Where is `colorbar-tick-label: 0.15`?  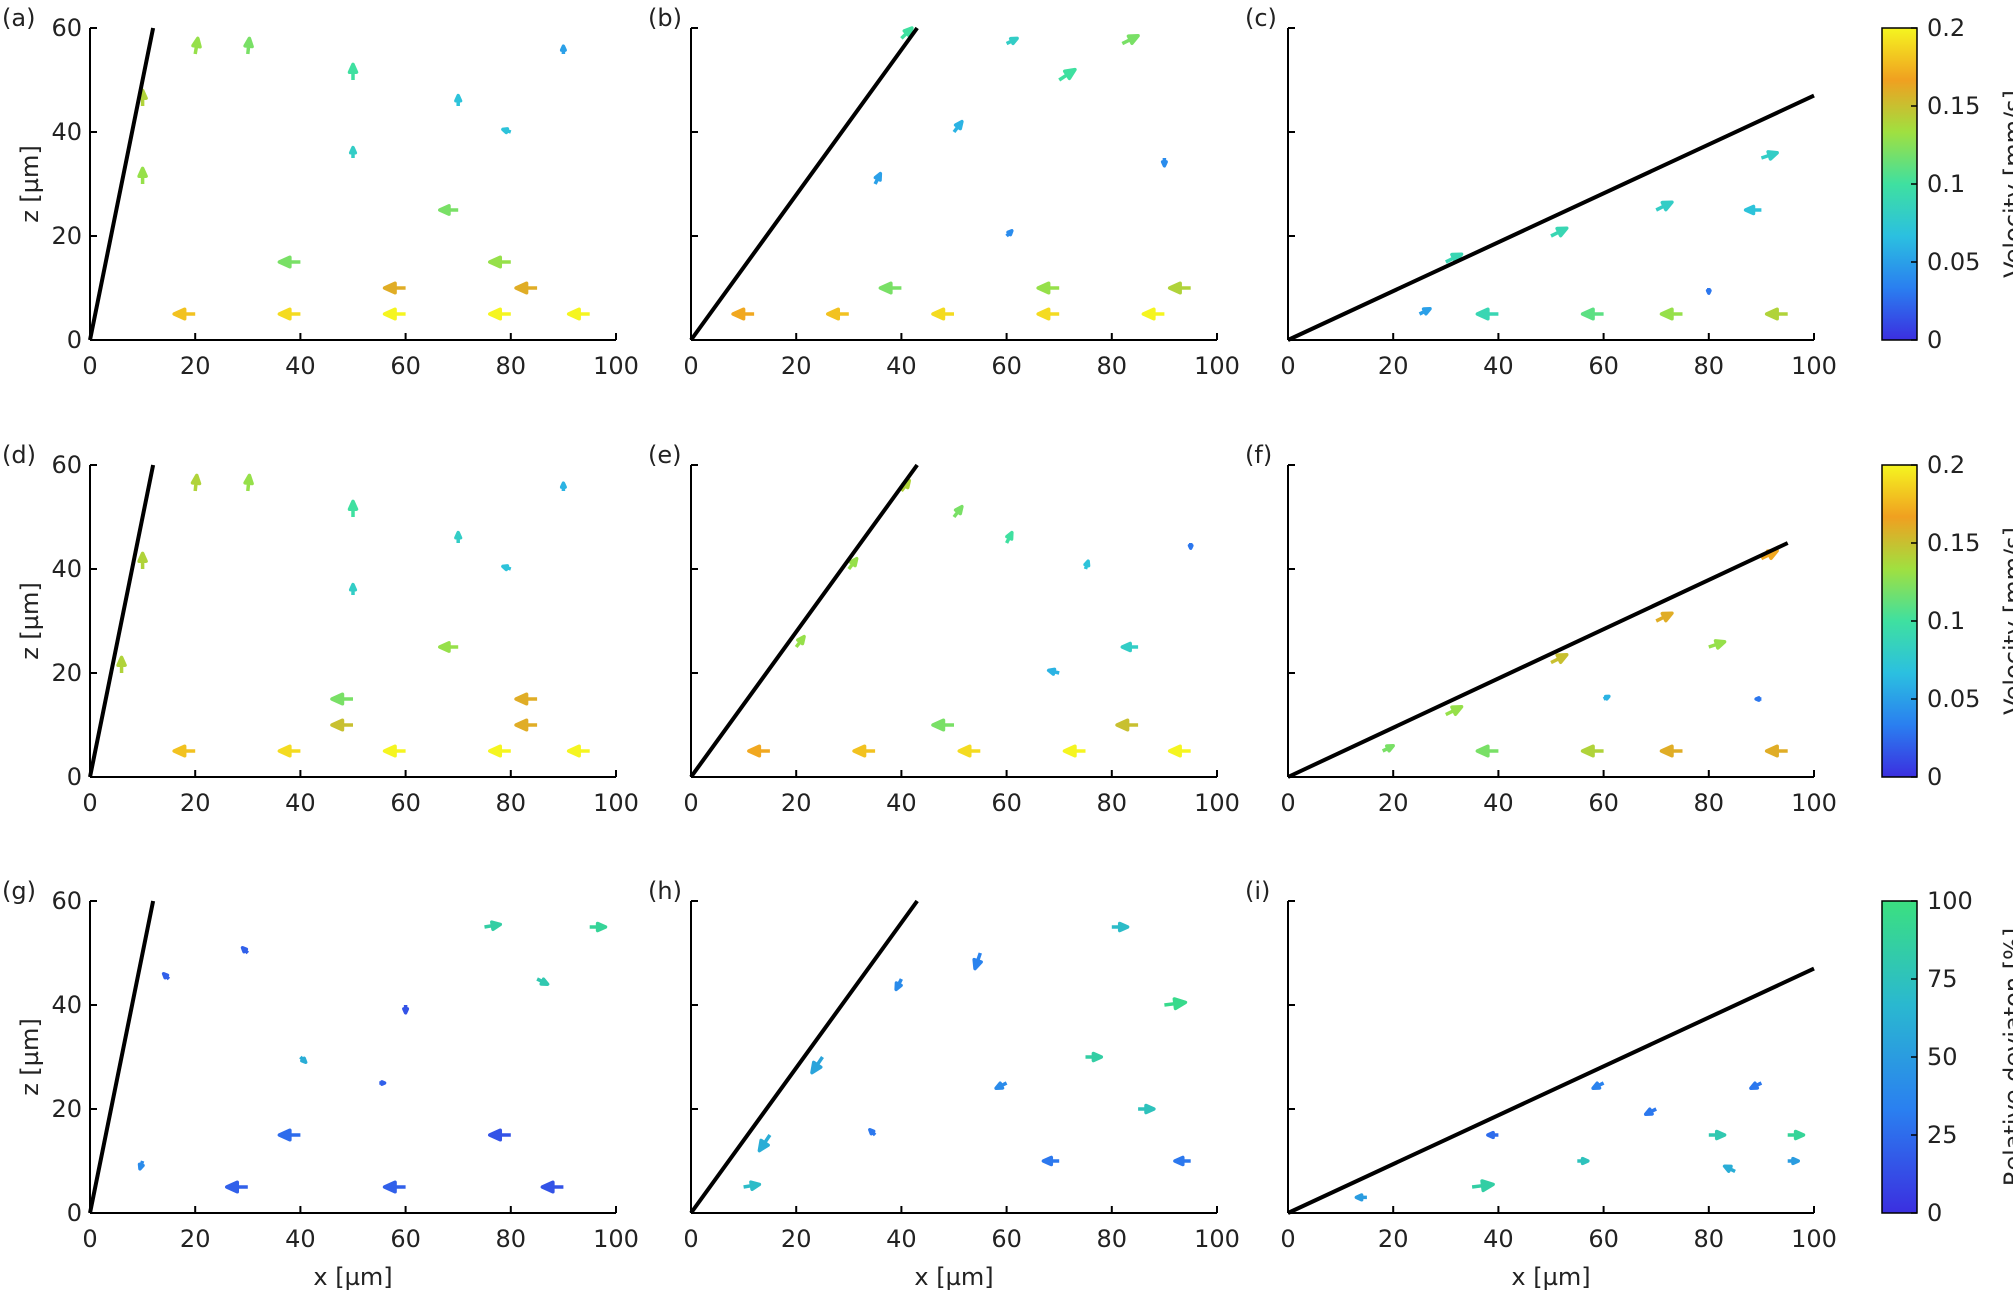 colorbar-tick-label: 0.15 is located at coordinates (1953, 106).